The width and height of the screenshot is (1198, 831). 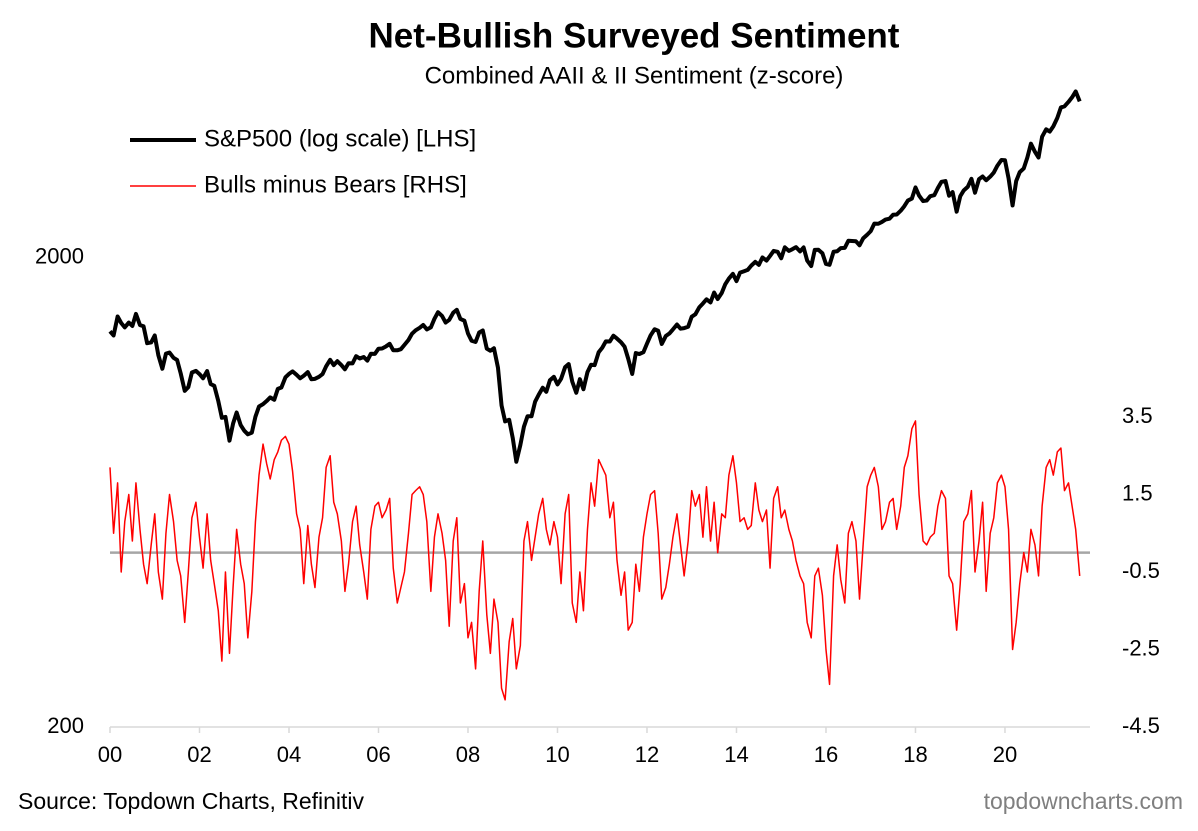 What do you see at coordinates (915, 754) in the screenshot?
I see `x-tick-label: 18` at bounding box center [915, 754].